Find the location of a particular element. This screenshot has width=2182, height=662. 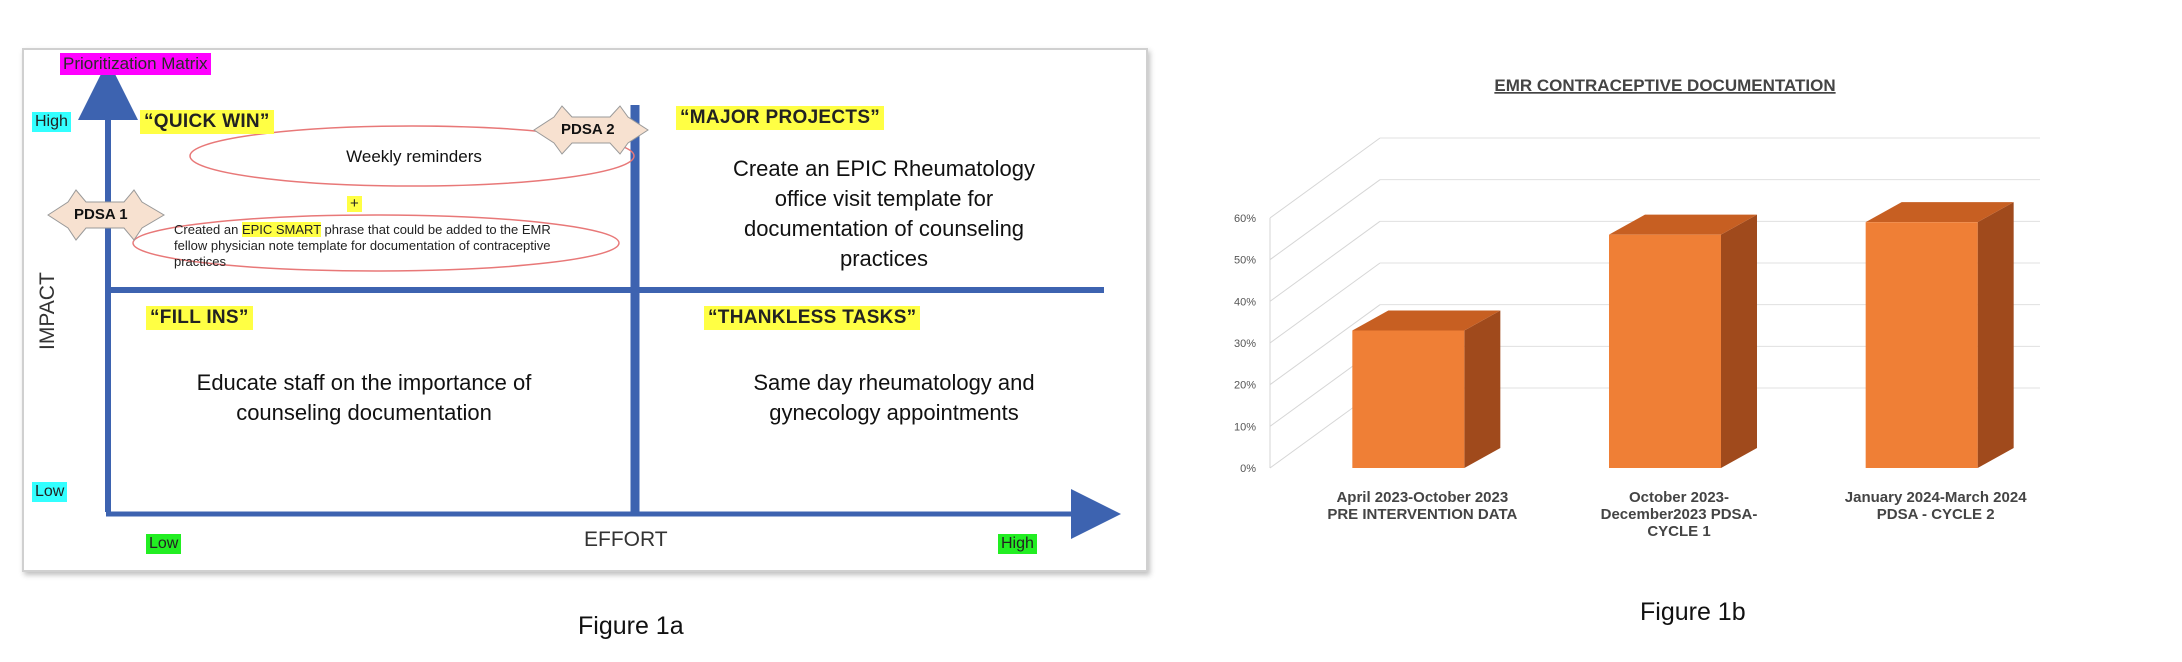

chart-title: EMR CONTRACEPTIVE DOCUMENTATION is located at coordinates (1664, 85).